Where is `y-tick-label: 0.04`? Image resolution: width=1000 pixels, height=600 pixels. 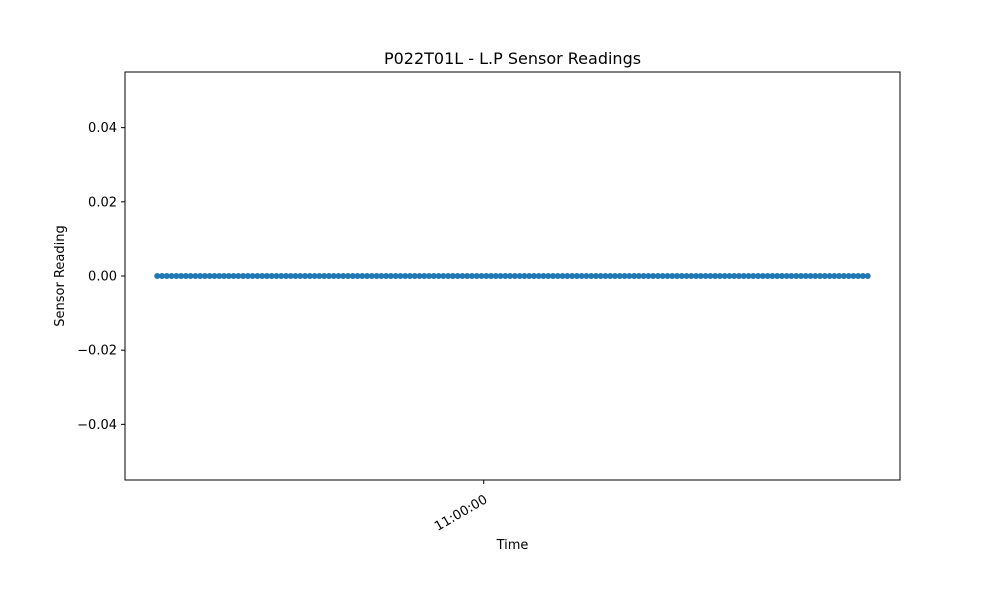
y-tick-label: 0.04 is located at coordinates (102, 128).